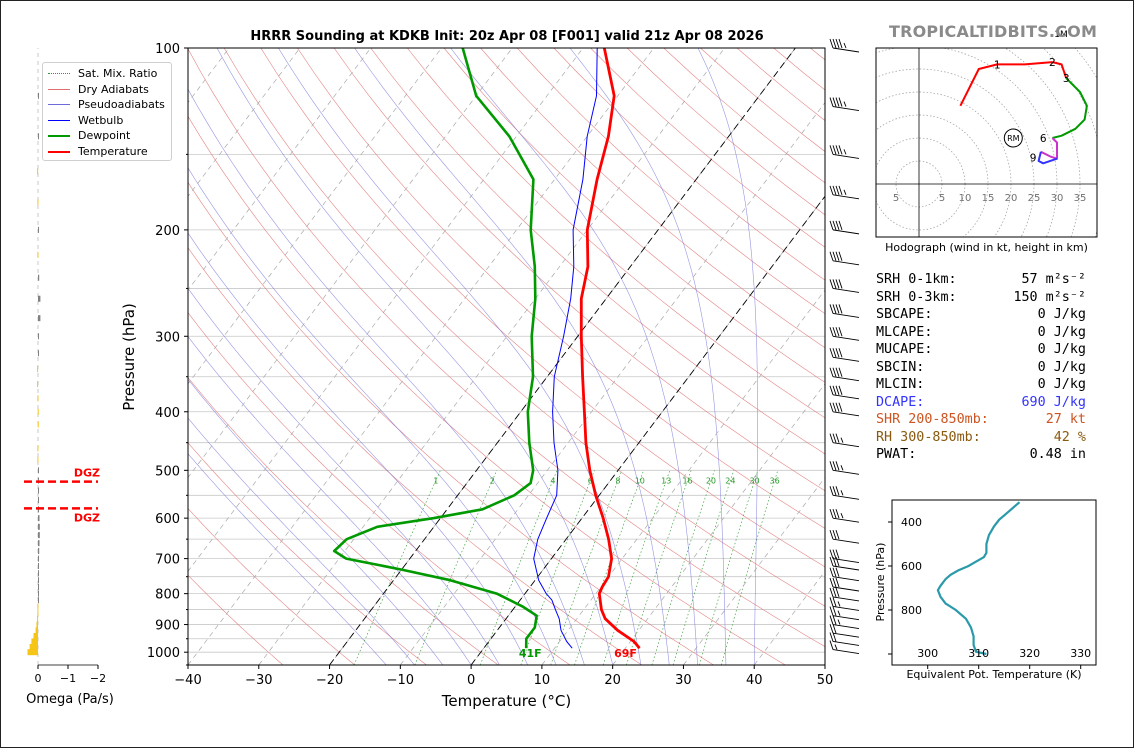 Image resolution: width=1134 pixels, height=748 pixels. Describe the element at coordinates (236, 619) in the screenshot. I see `dry-adiabat-line` at that location.